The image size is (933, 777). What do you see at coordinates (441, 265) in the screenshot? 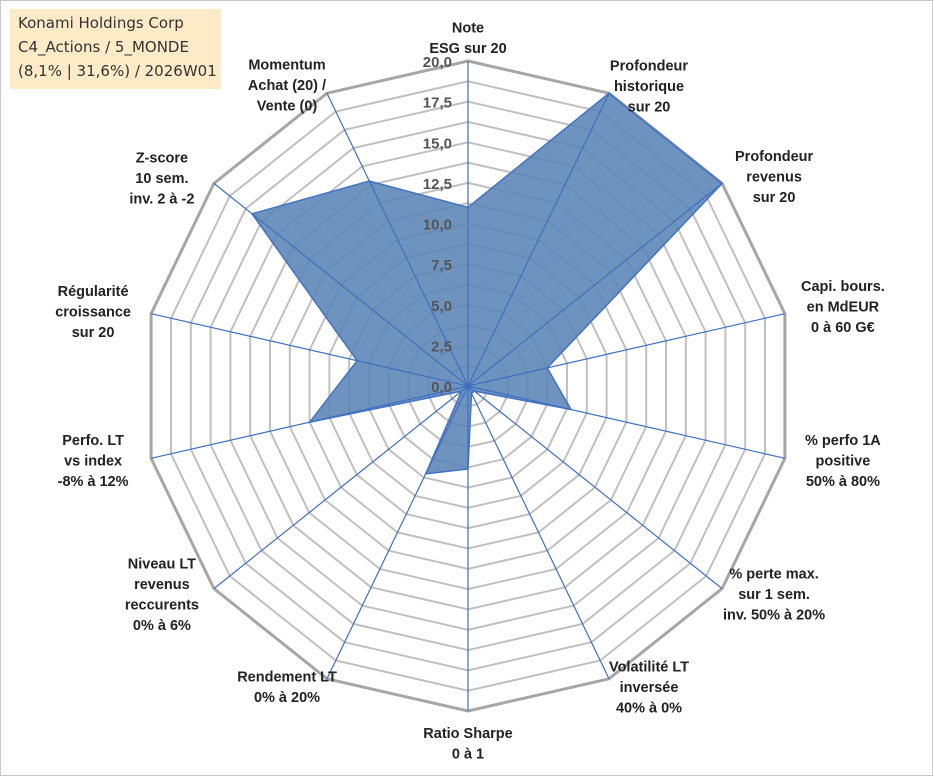
I see `tick-label: 7,5` at bounding box center [441, 265].